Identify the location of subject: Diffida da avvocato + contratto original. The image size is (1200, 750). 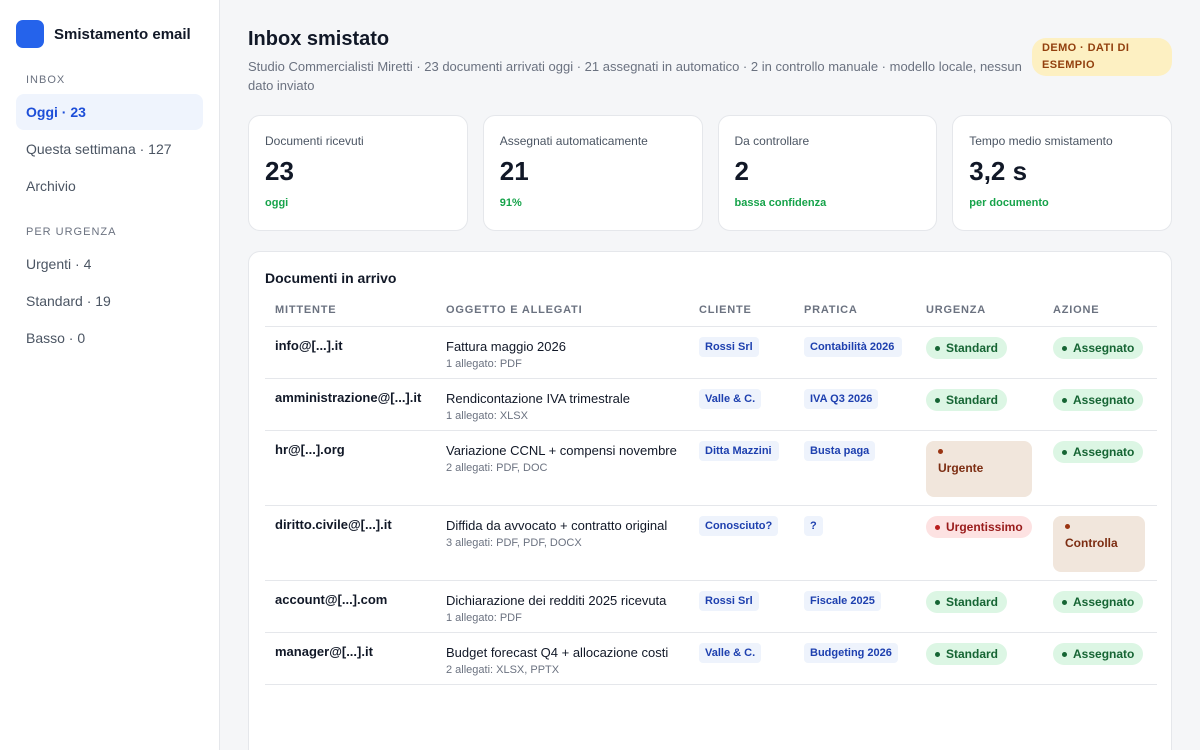
(557, 525).